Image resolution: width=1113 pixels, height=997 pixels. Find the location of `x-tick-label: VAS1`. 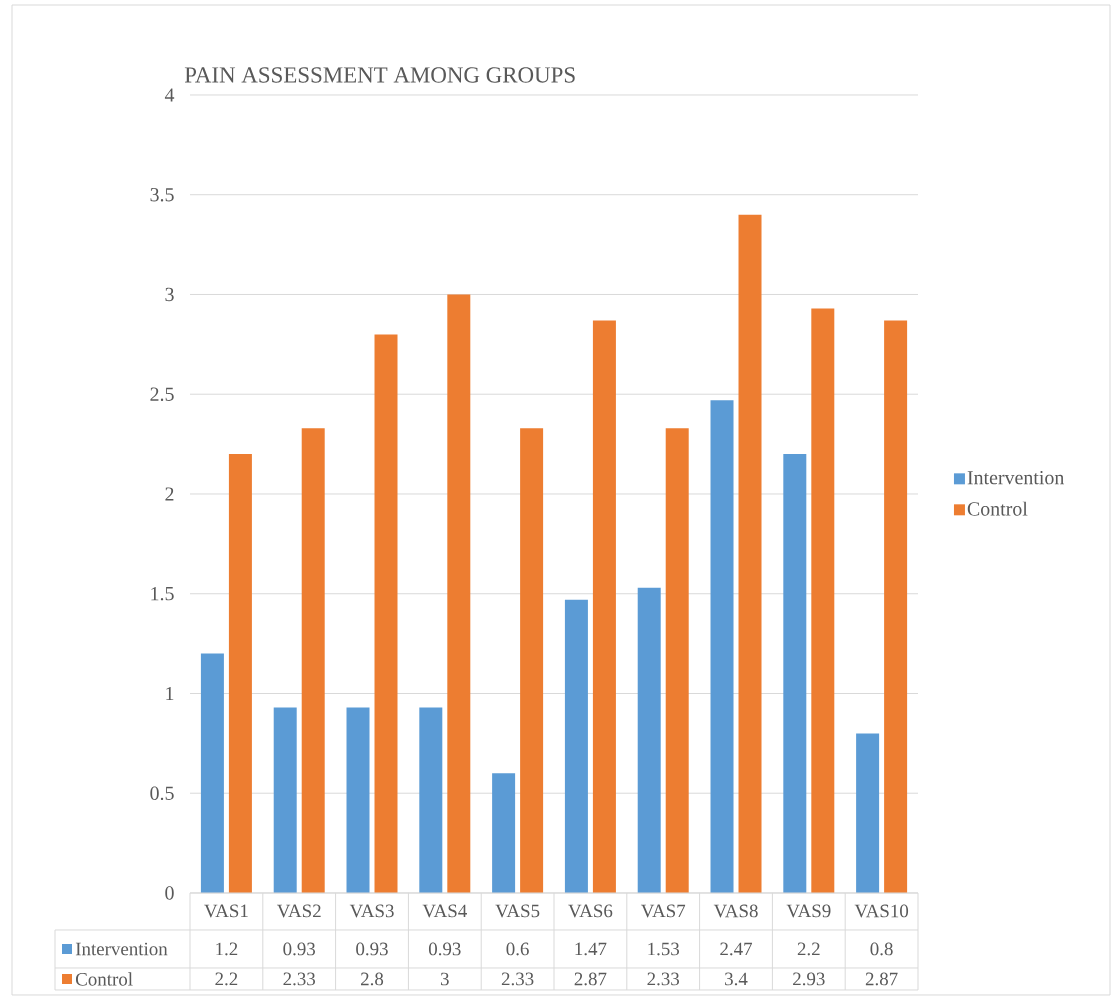

x-tick-label: VAS1 is located at coordinates (226, 911).